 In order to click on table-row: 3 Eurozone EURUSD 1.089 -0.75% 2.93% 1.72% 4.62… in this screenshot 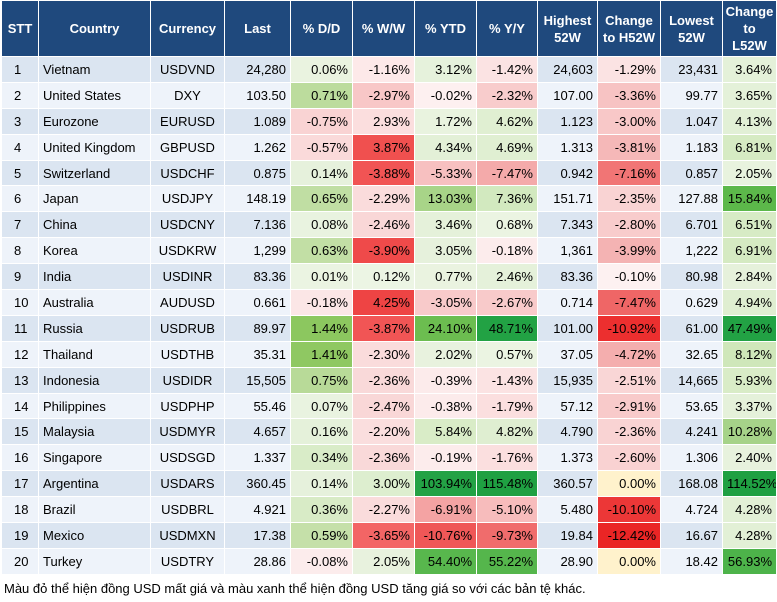, I will do `click(389, 121)`.